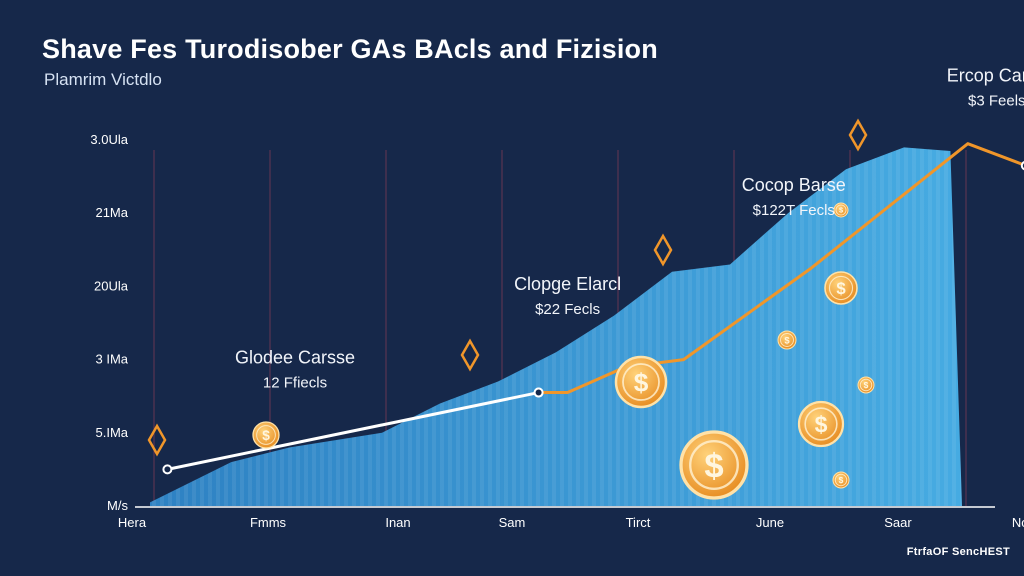 The height and width of the screenshot is (576, 1024). What do you see at coordinates (295, 357) in the screenshot?
I see `annotation-title: Glodee Carsse` at bounding box center [295, 357].